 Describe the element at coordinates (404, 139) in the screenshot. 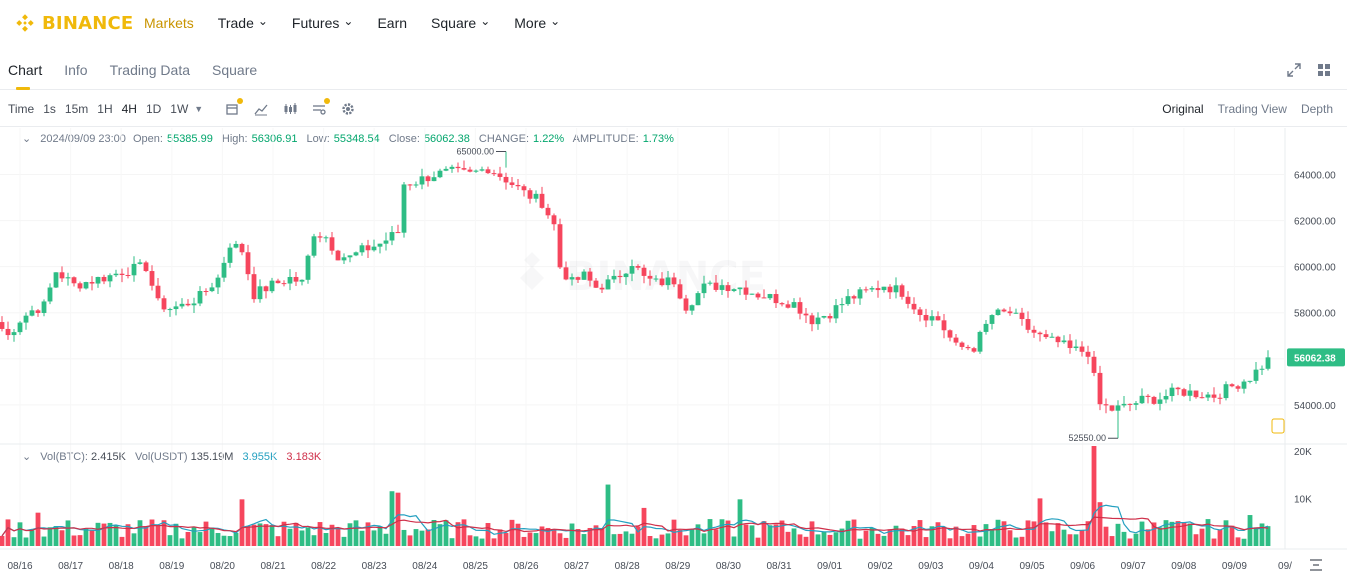

I see `close-label: Close:` at that location.